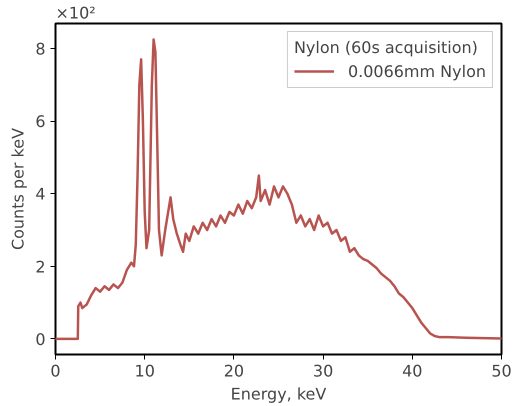 The image size is (513, 406). Describe the element at coordinates (76, 13) in the screenshot. I see `text: ×10²` at that location.